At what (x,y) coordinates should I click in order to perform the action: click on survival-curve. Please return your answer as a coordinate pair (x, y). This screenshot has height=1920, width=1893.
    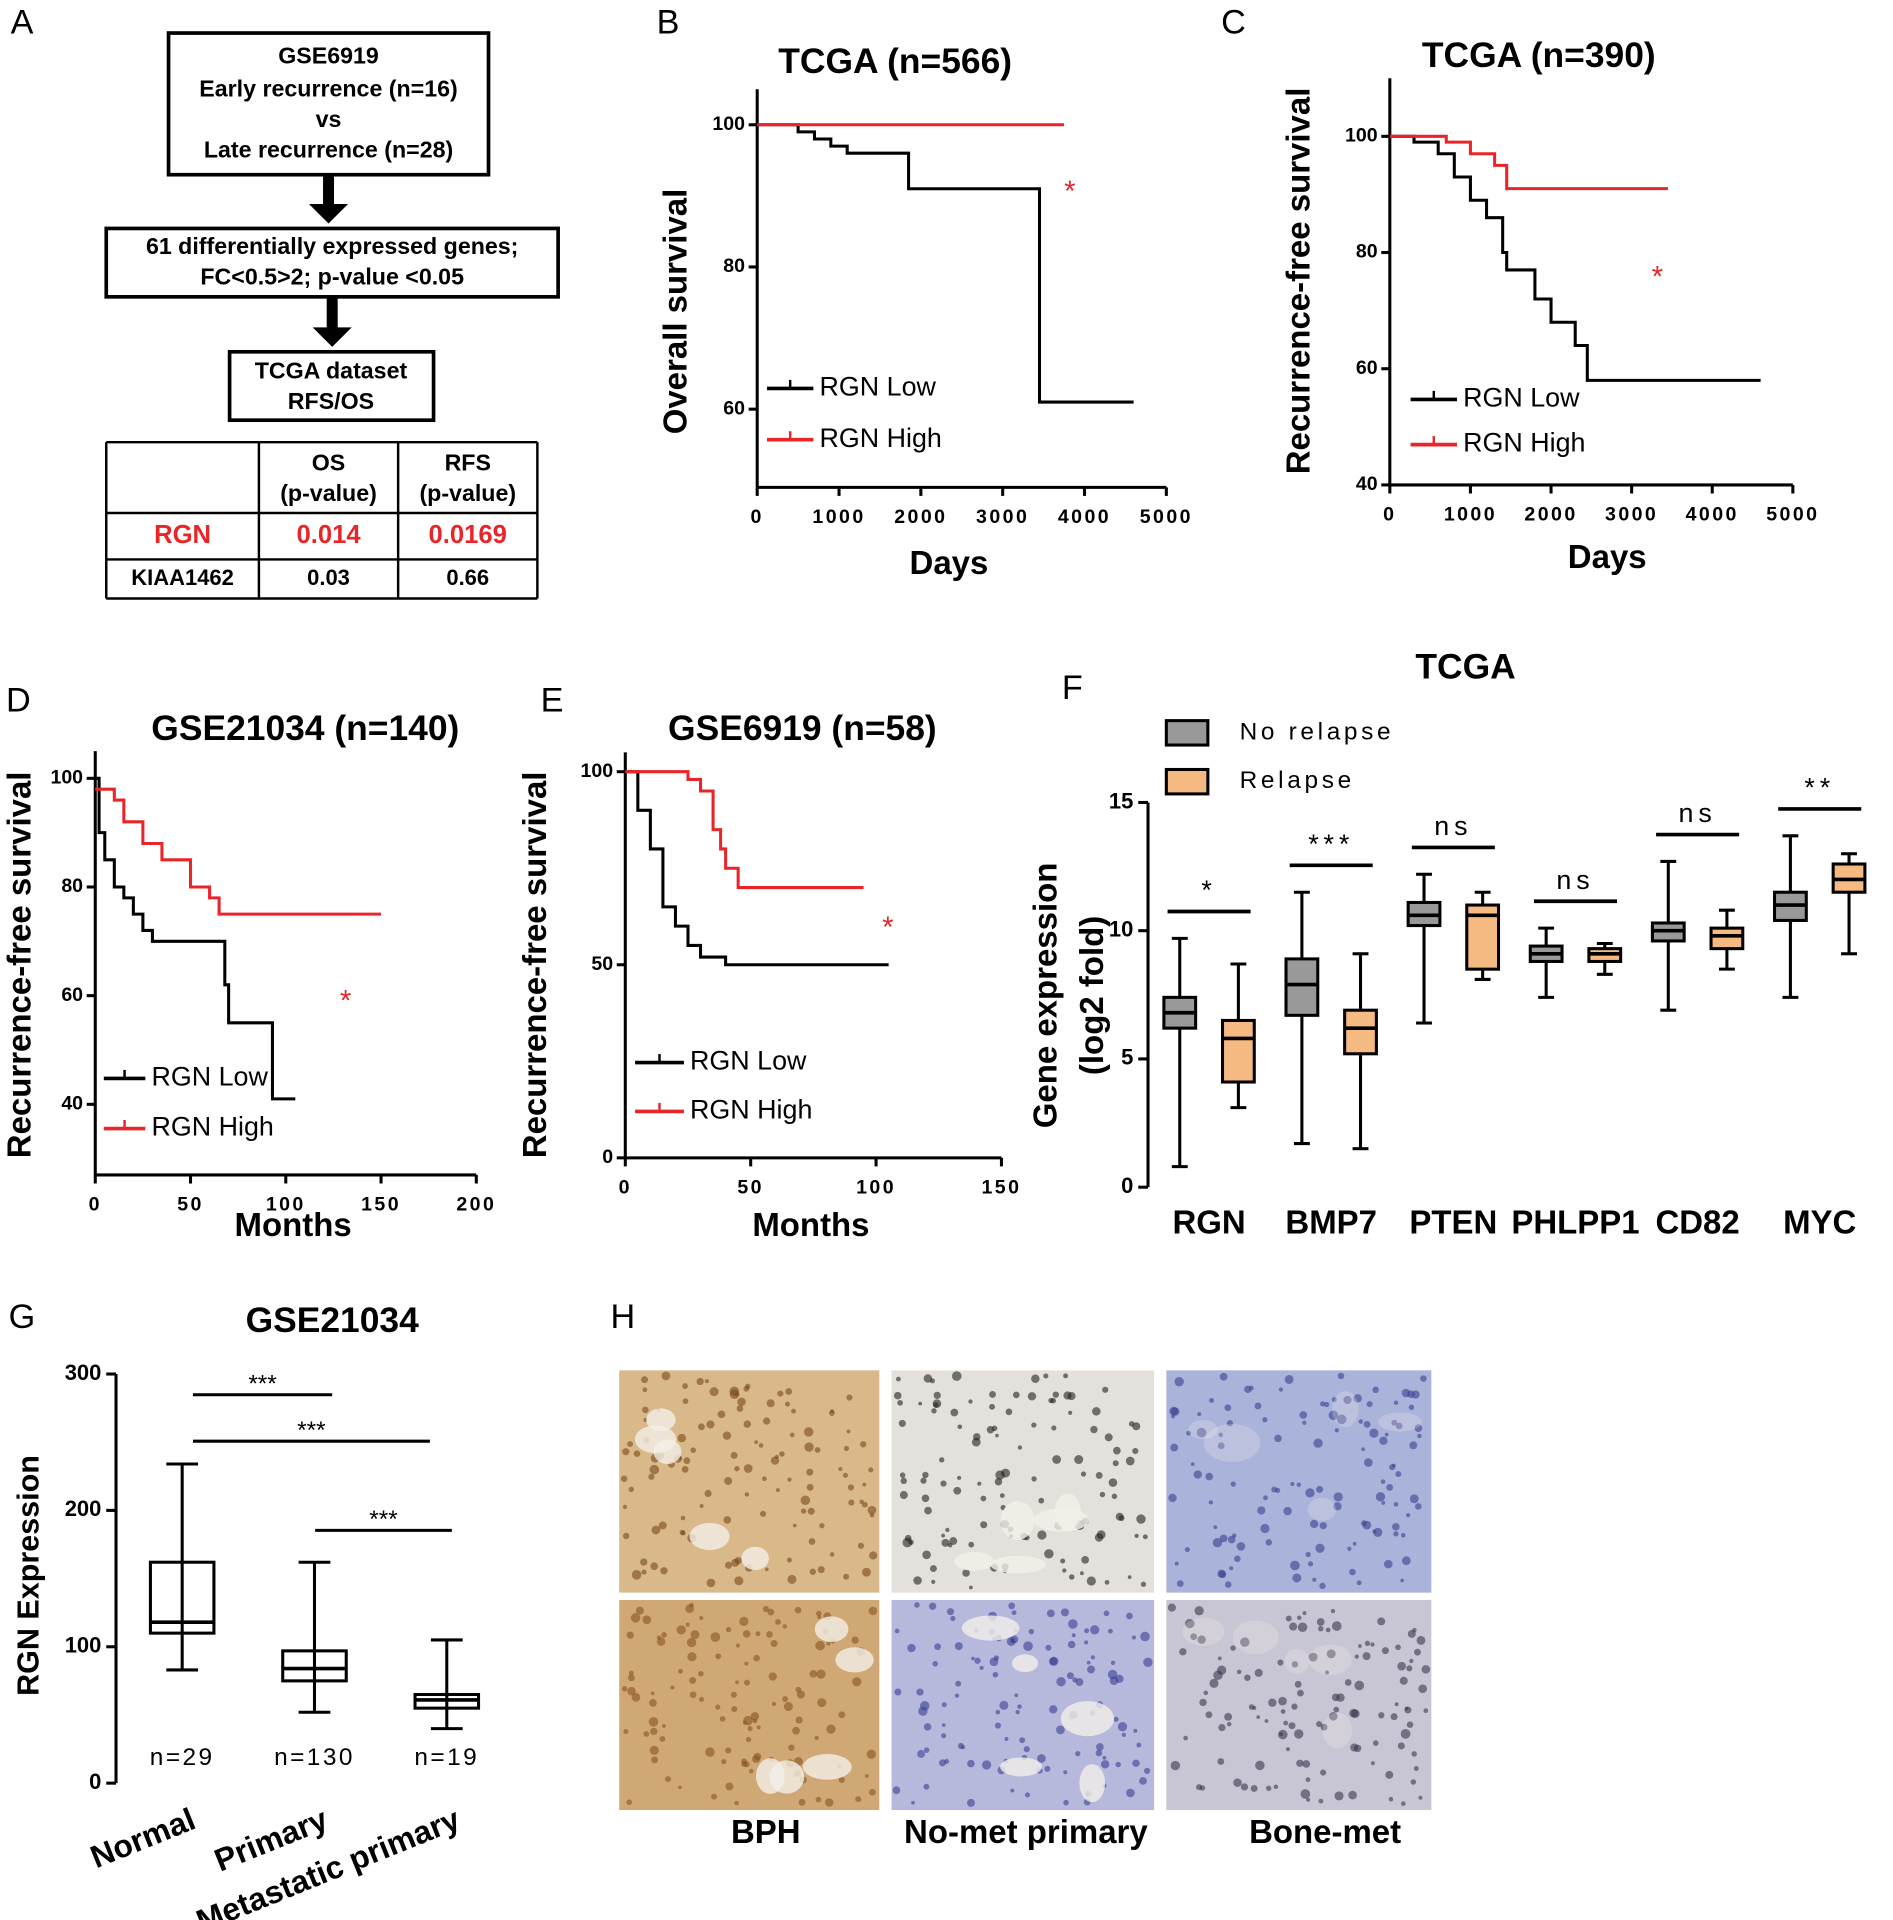
    Looking at the image, I should click on (757, 868).